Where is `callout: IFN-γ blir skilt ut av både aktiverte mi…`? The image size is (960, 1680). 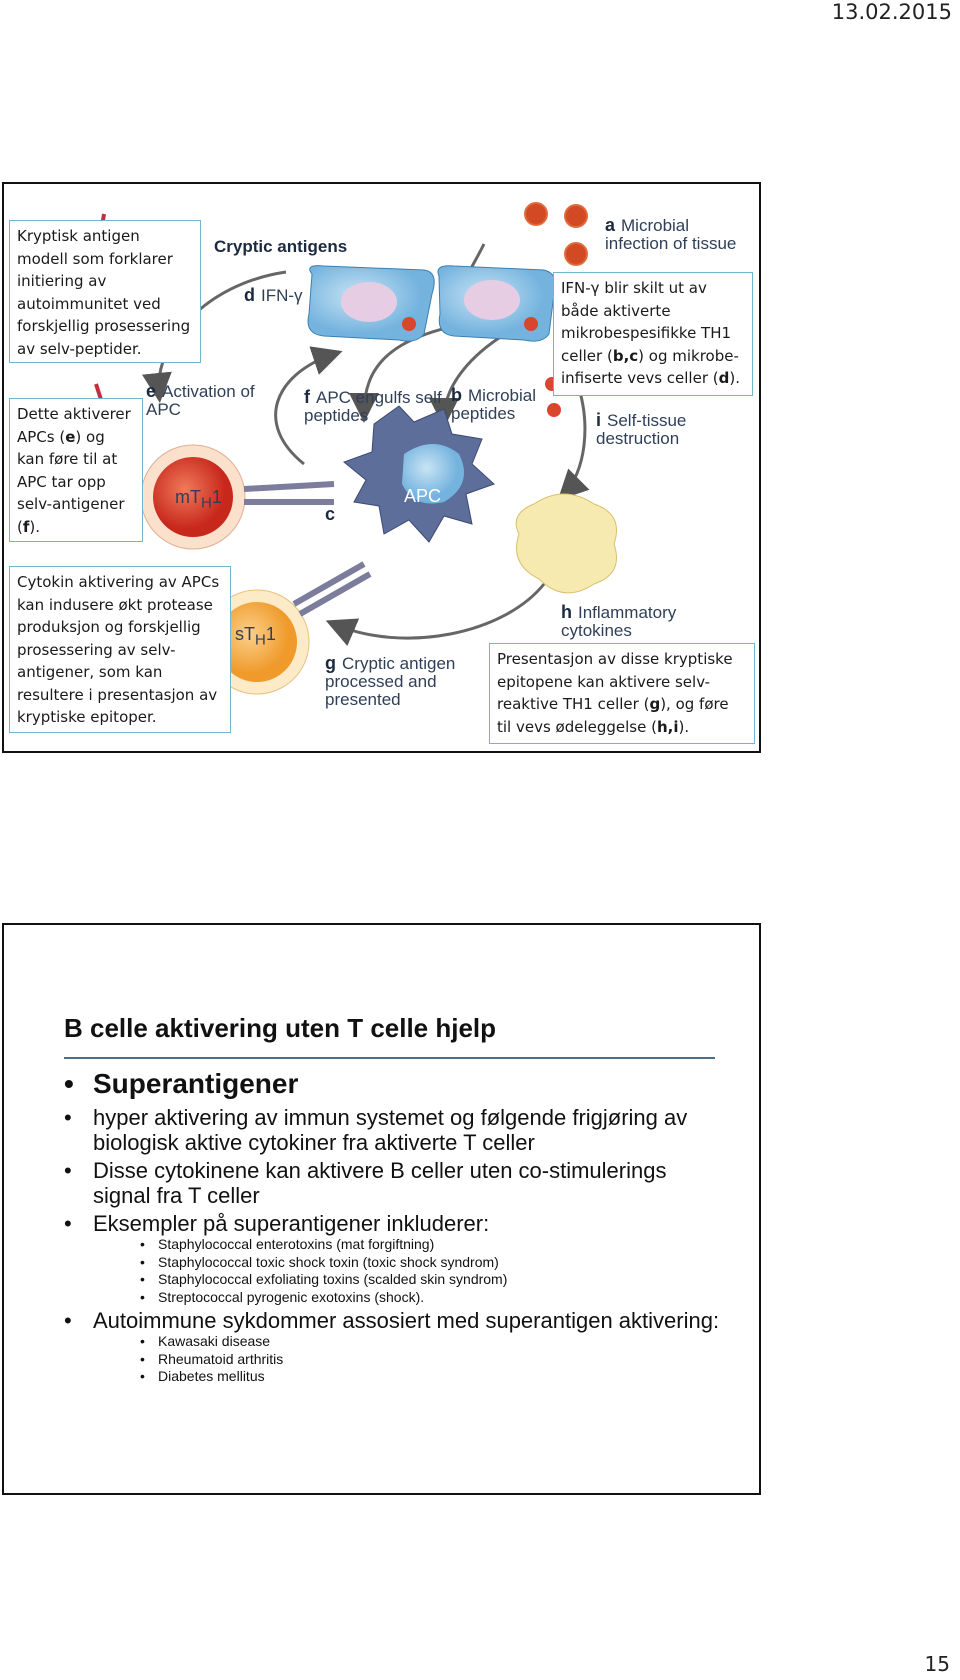 callout: IFN-γ blir skilt ut av både aktiverte mi… is located at coordinates (653, 334).